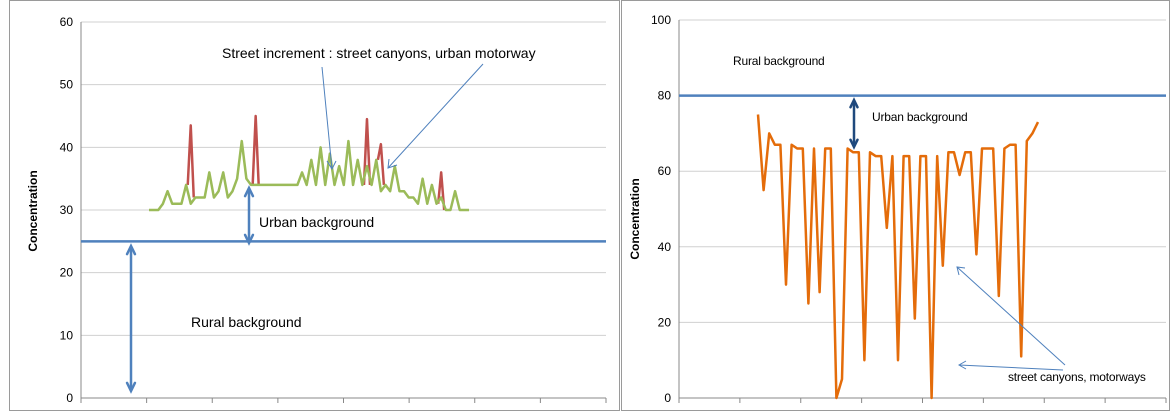 The width and height of the screenshot is (1170, 412). I want to click on rural-background-arrow-head-b, so click(131, 387).